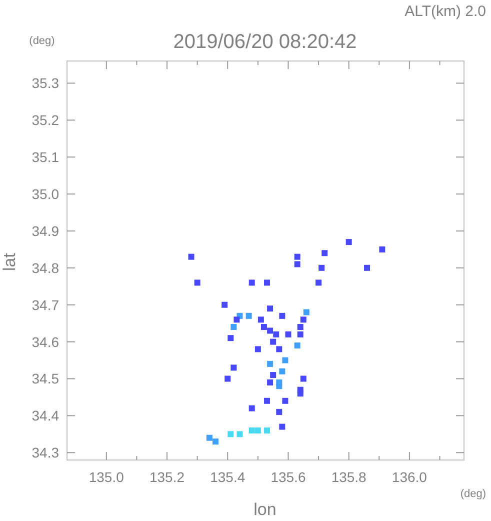 The height and width of the screenshot is (521, 491). Describe the element at coordinates (410, 477) in the screenshot. I see `x-tick-label: 136.0` at that location.